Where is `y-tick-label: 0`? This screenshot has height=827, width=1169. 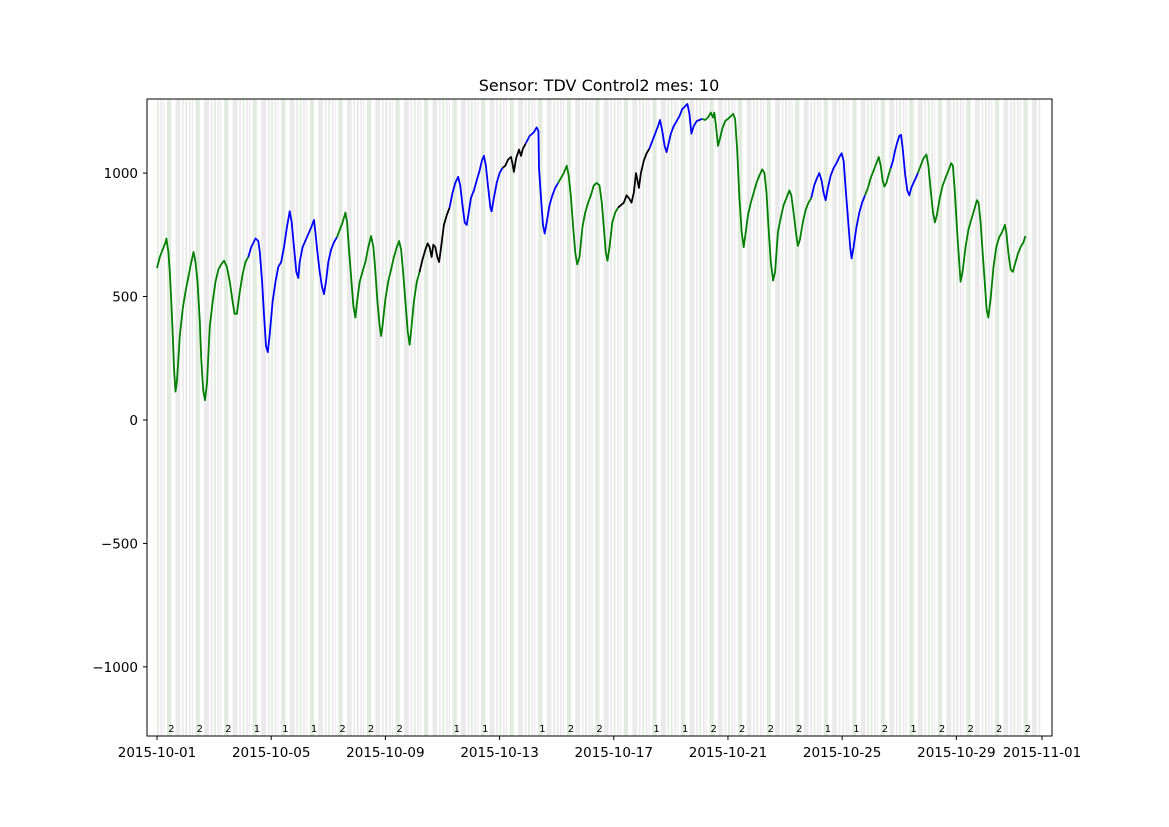
y-tick-label: 0 is located at coordinates (133, 421).